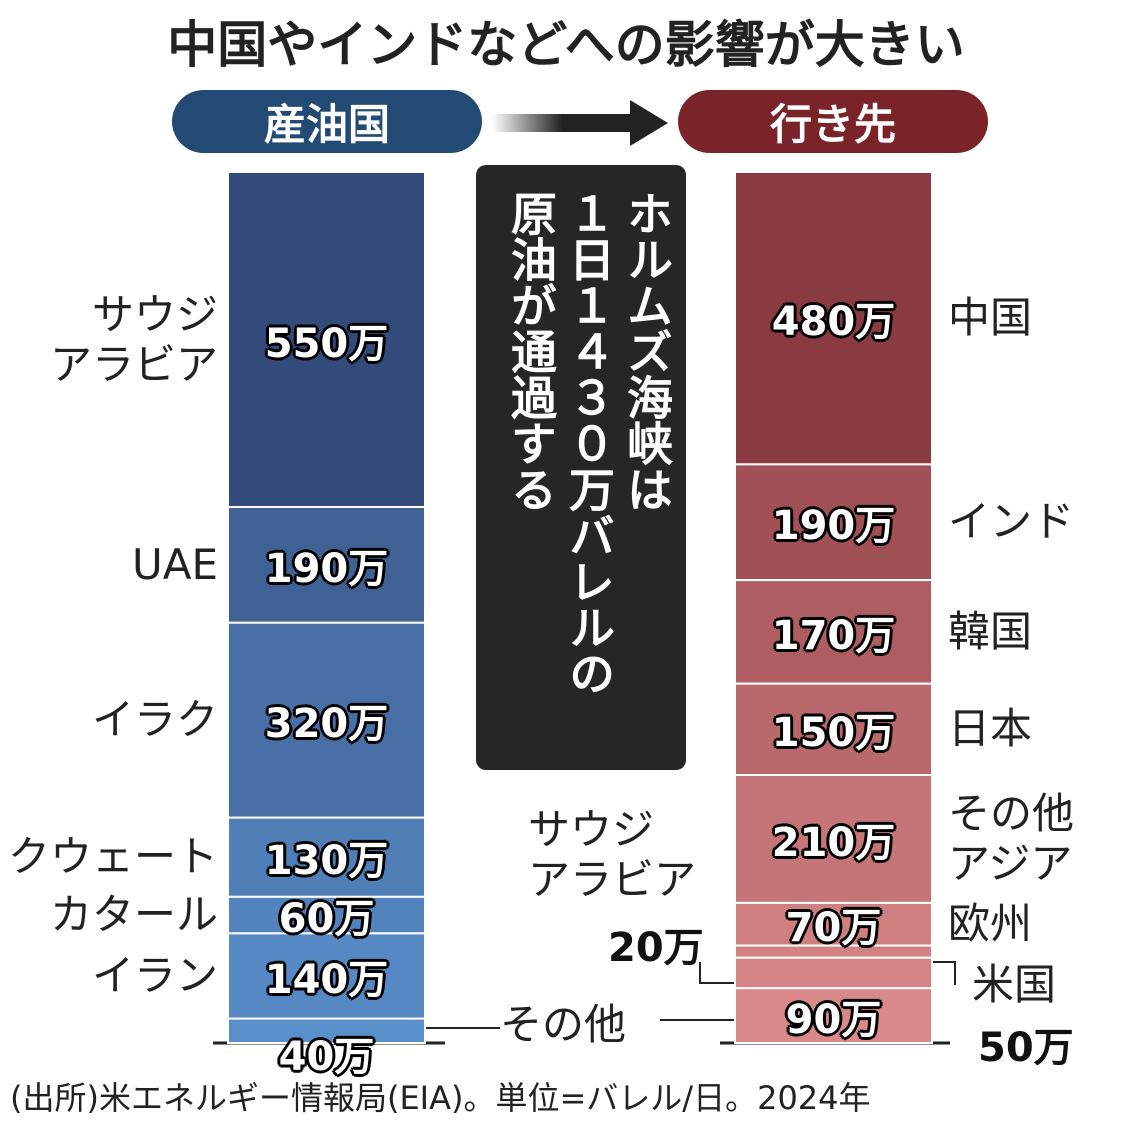 The image size is (1132, 1132). Describe the element at coordinates (990, 729) in the screenshot. I see `category-label: 日本` at that location.